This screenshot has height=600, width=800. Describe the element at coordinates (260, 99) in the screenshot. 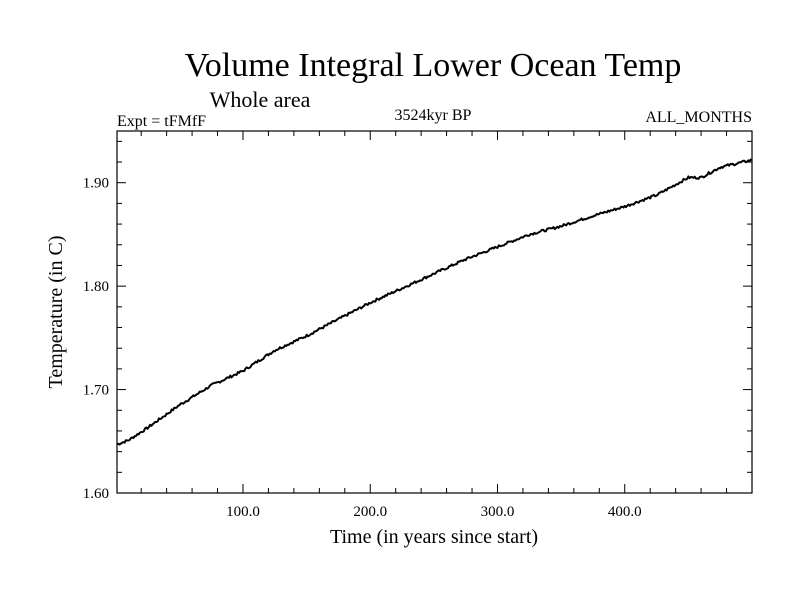

I see `chart-subtitle: Whole area` at that location.